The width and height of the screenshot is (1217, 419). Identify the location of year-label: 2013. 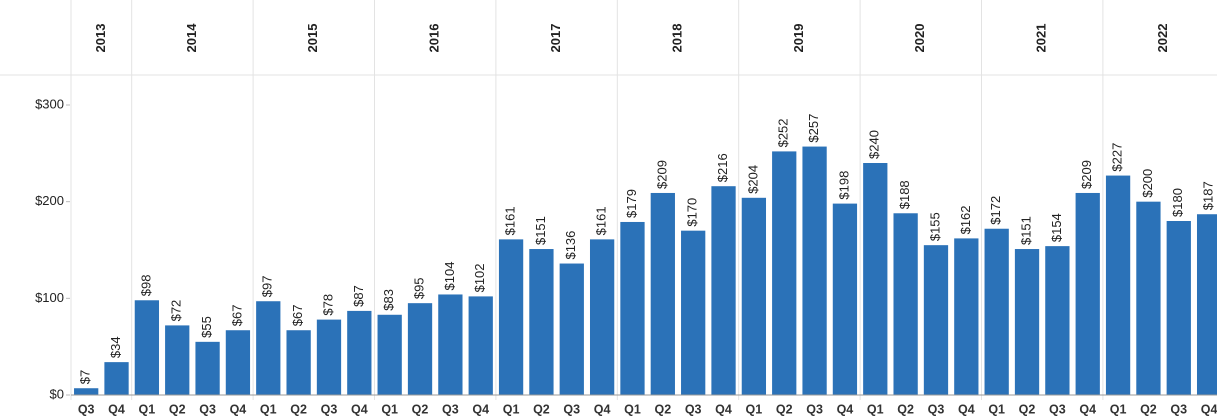
(100, 38).